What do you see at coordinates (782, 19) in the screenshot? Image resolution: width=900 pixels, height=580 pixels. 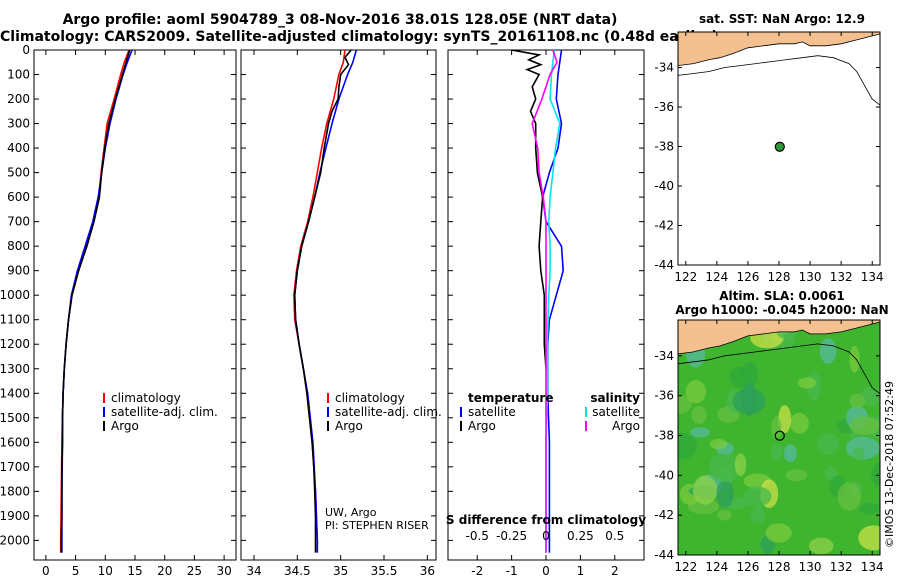 I see `sst-map-title: sat. SST: NaN Argo: 12.9` at bounding box center [782, 19].